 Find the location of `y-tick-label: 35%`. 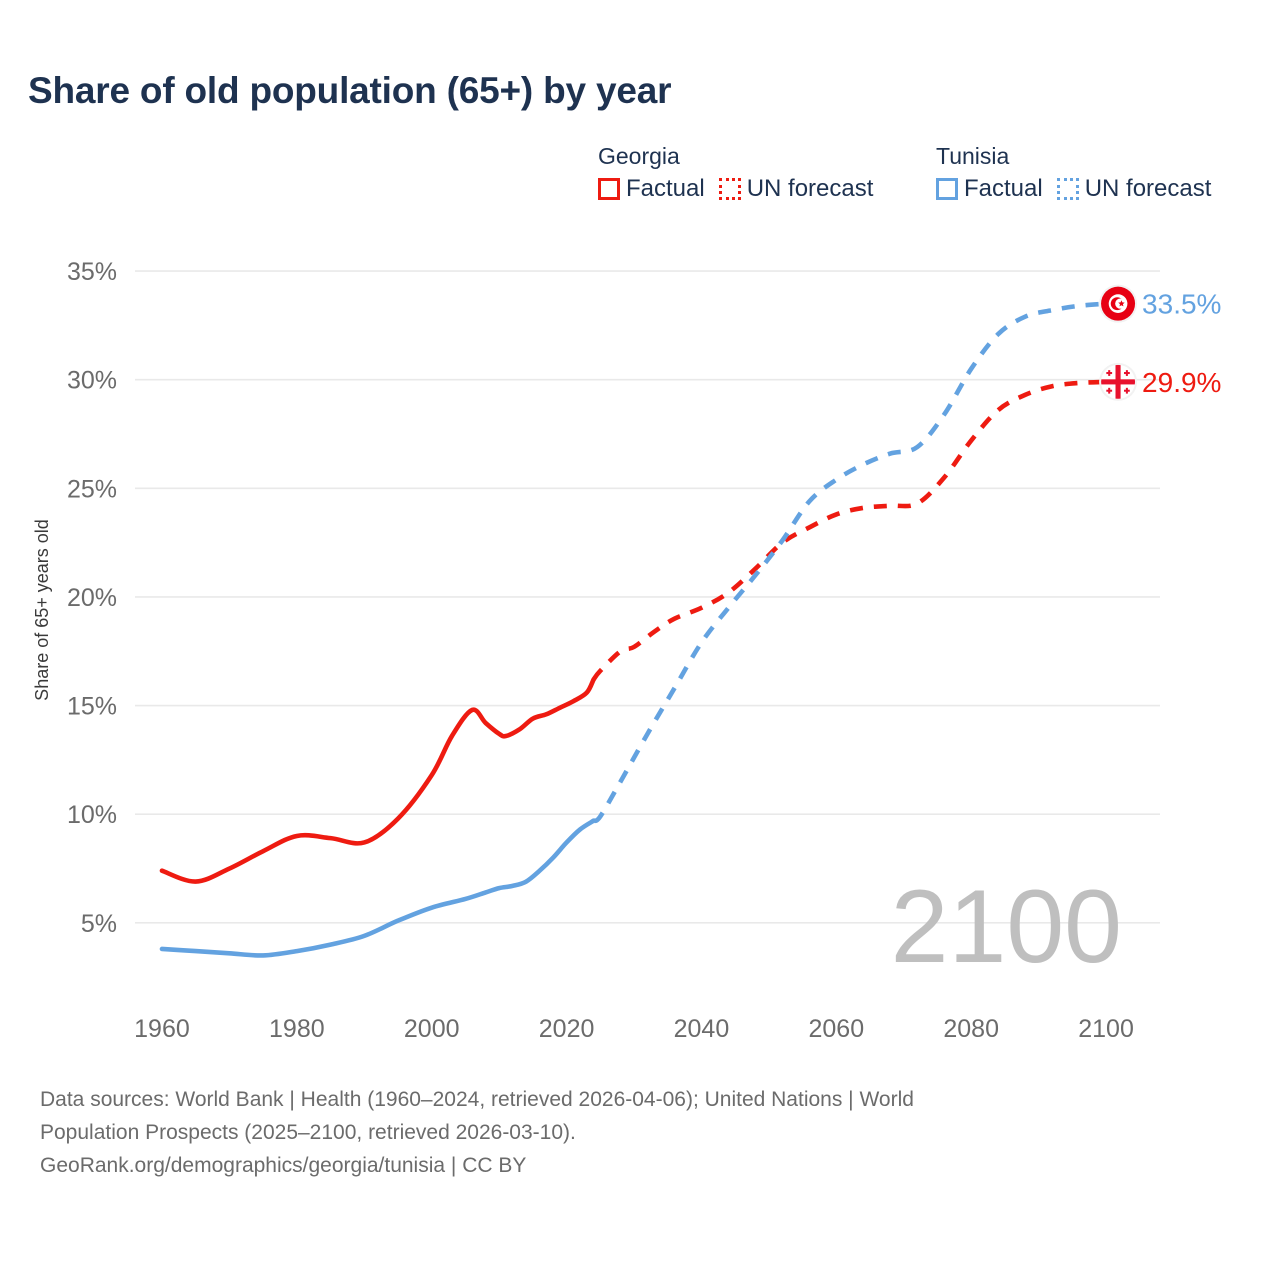

y-tick-label: 35% is located at coordinates (92, 272).